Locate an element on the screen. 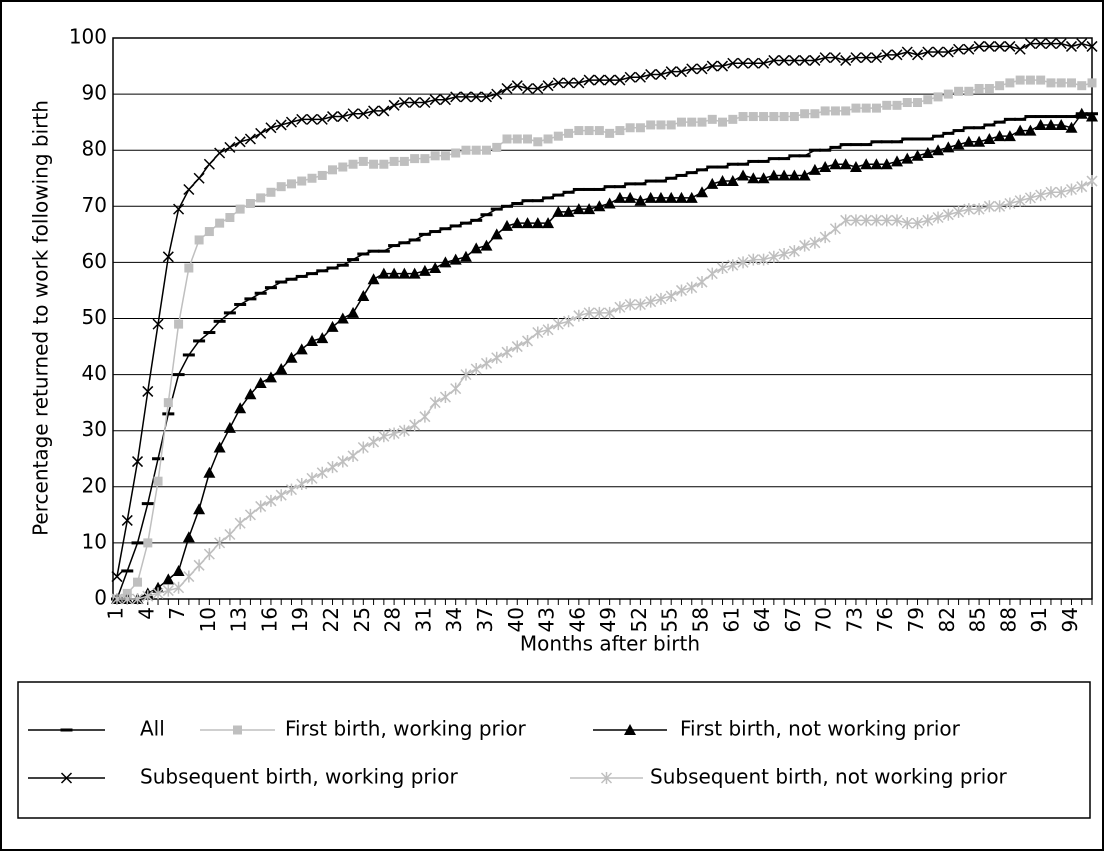 This screenshot has width=1104, height=851. y-tick-label: 0 is located at coordinates (100, 598).